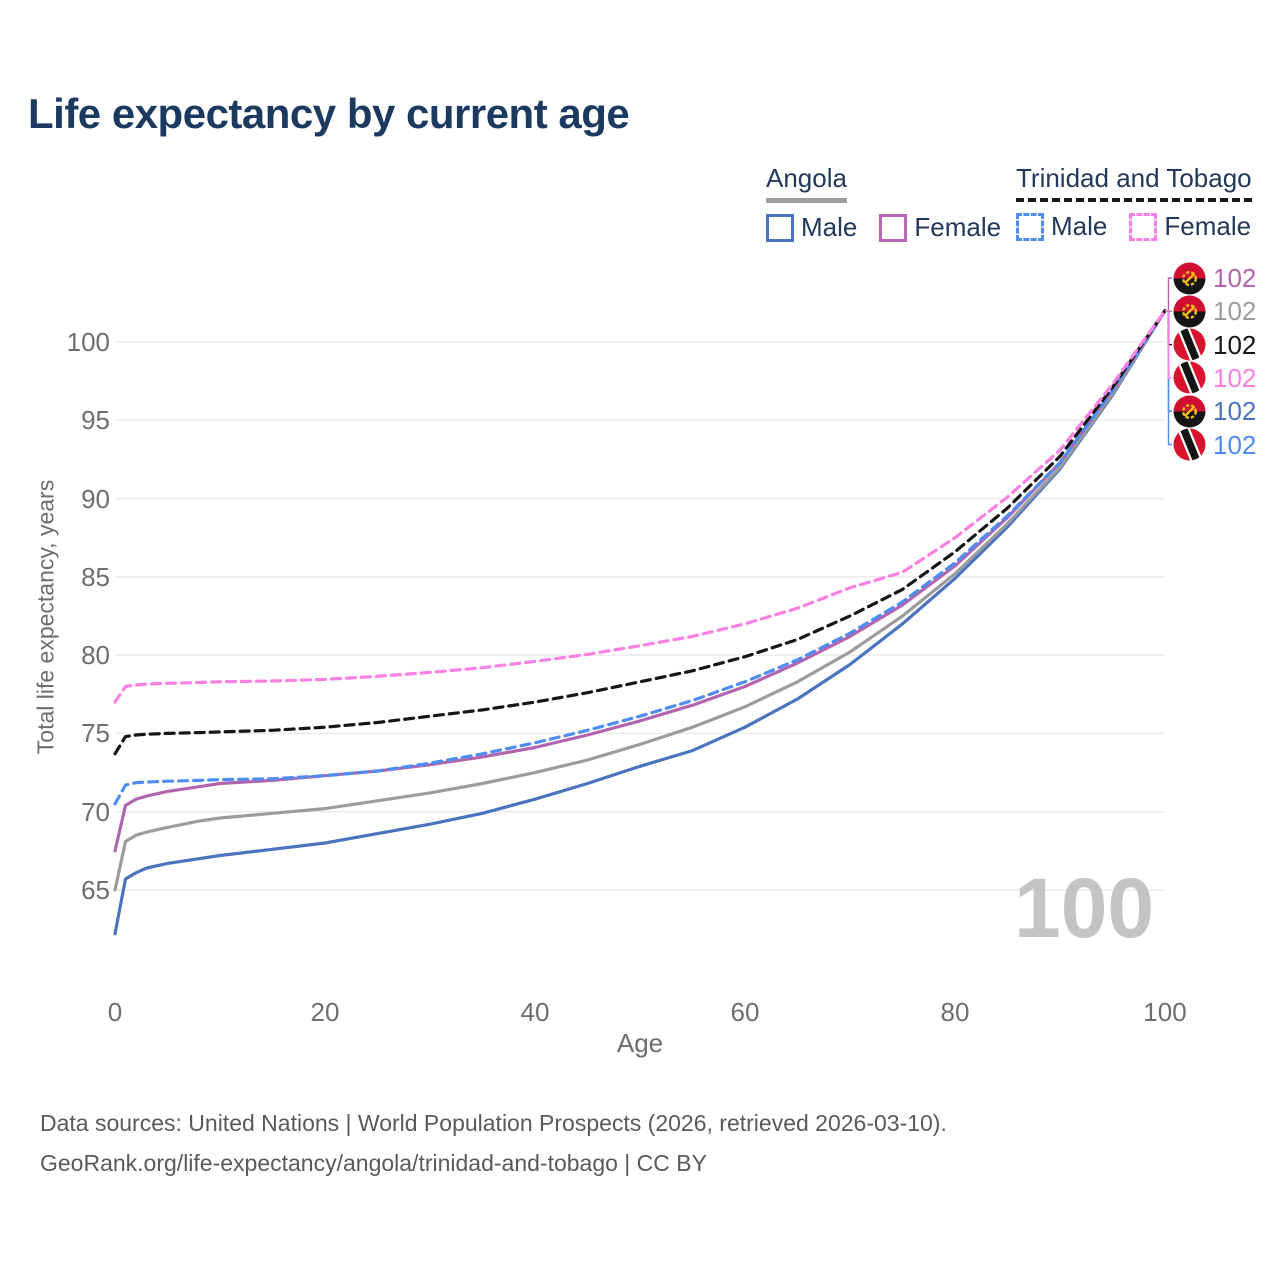 The image size is (1280, 1280). What do you see at coordinates (806, 200) in the screenshot?
I see `legend-underline-solid` at bounding box center [806, 200].